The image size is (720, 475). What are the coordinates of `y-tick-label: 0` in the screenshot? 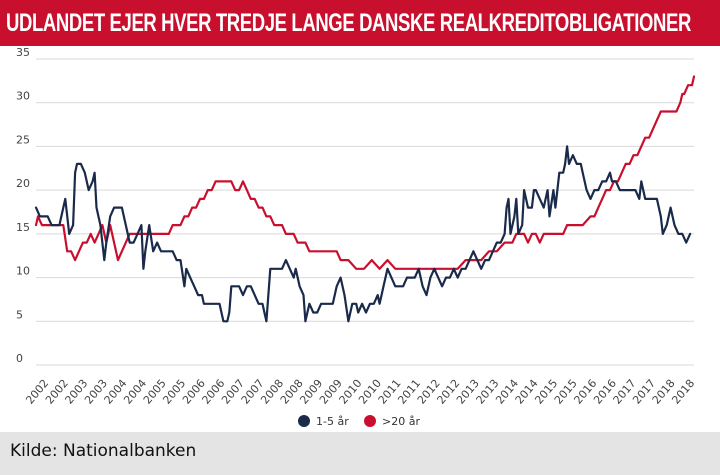 It's located at (19, 358).